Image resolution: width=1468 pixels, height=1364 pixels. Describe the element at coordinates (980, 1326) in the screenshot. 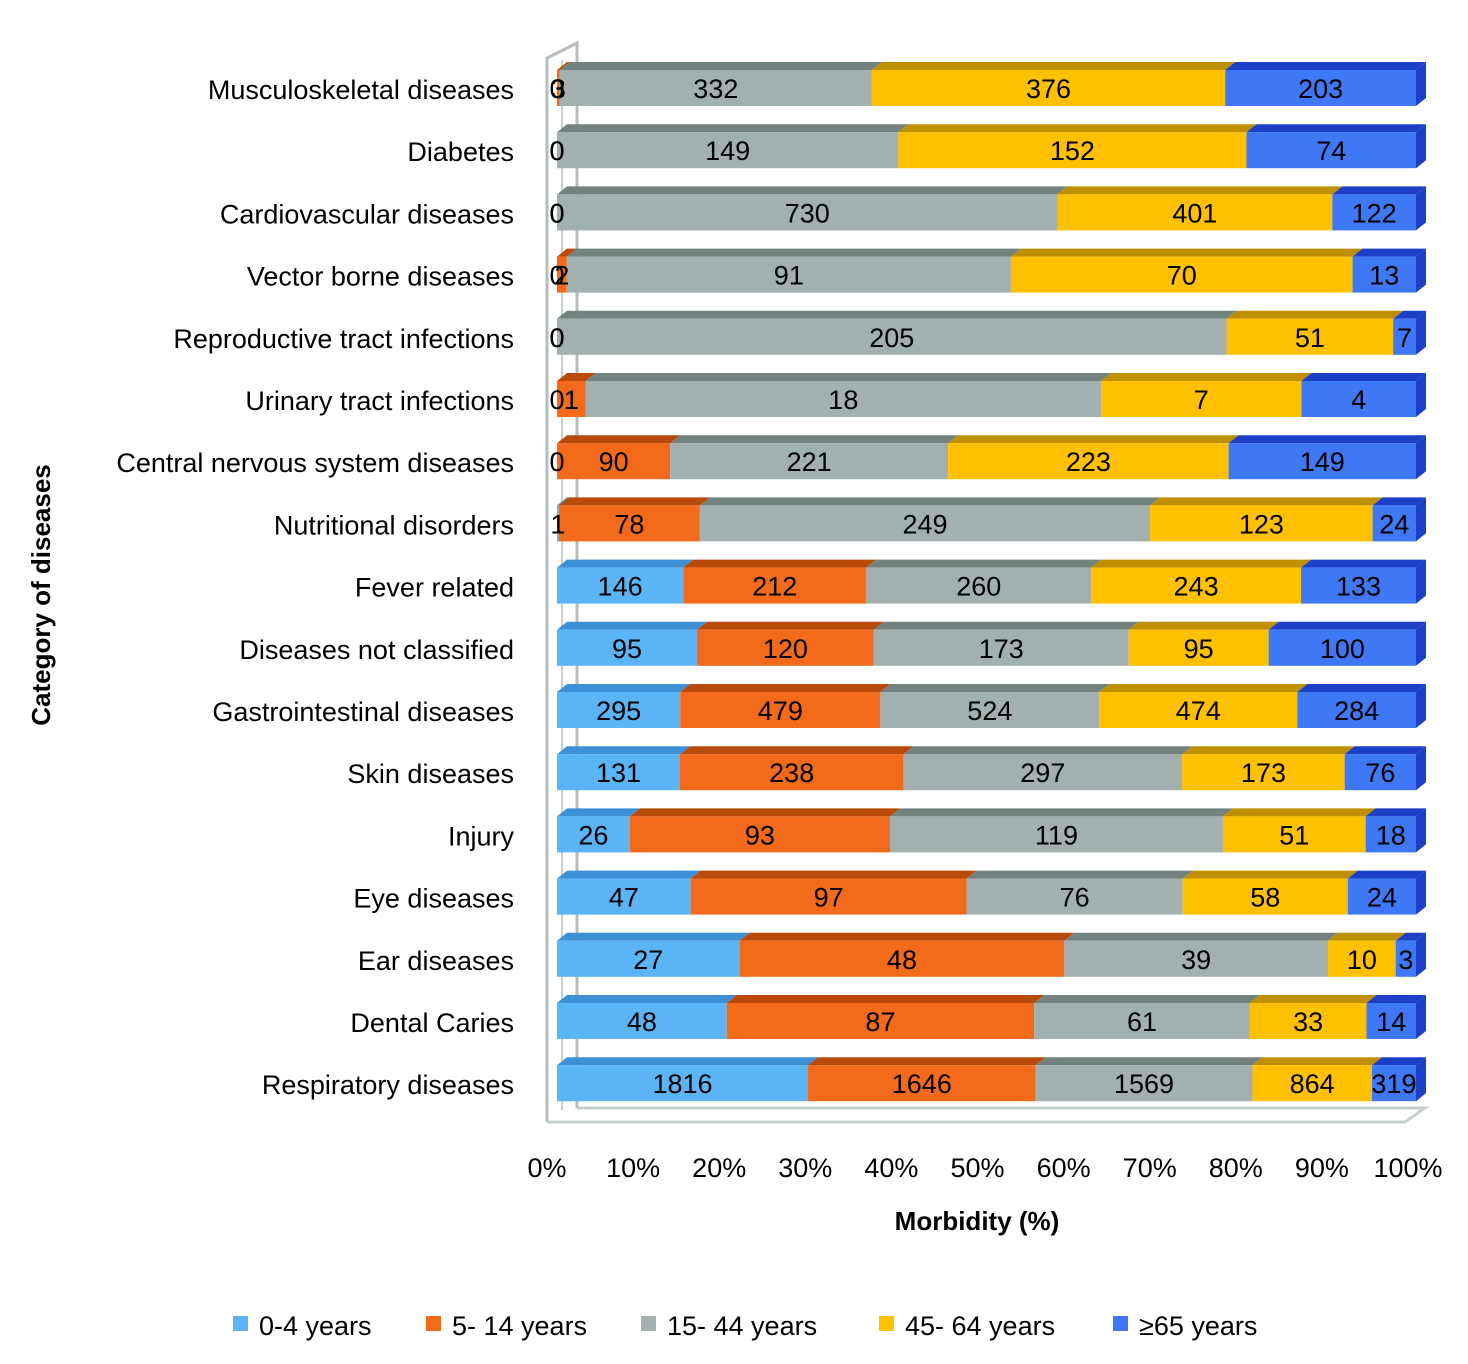

I see `legend-label: 45- 64 years` at that location.